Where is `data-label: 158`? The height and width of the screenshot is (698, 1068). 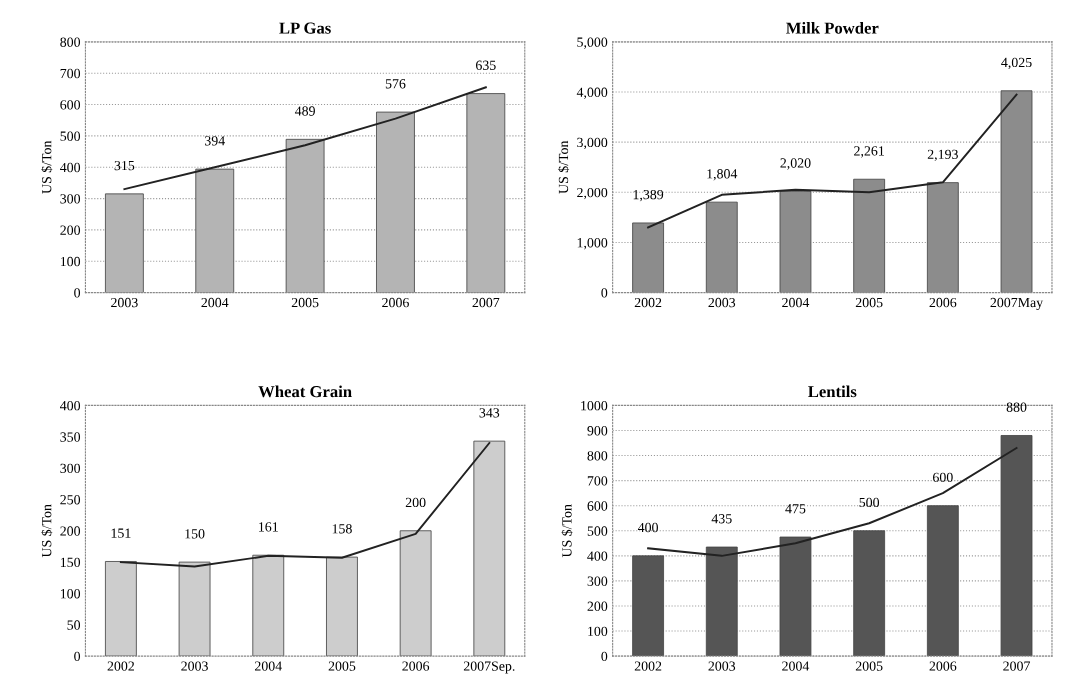 data-label: 158 is located at coordinates (342, 529).